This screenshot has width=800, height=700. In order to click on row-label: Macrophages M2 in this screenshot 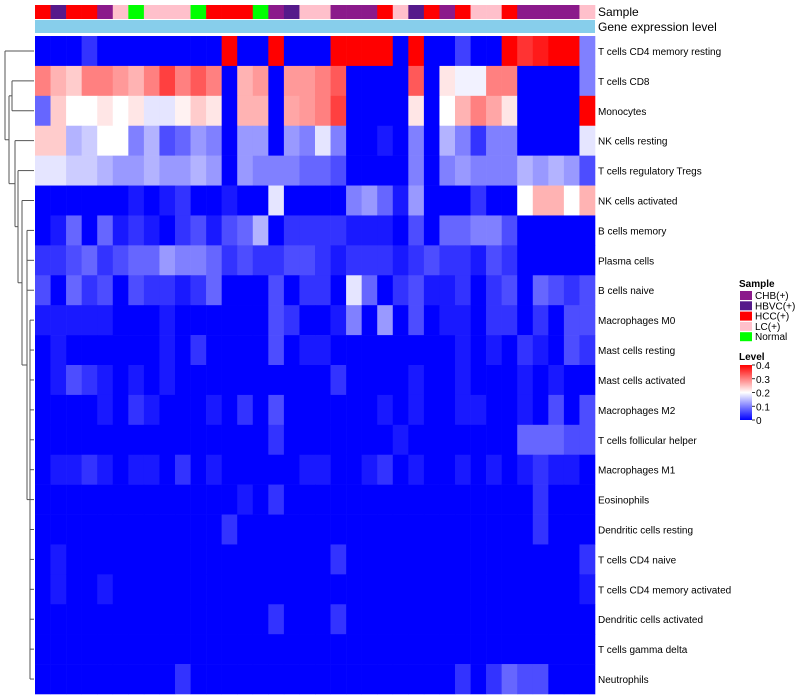, I will do `click(637, 411)`.